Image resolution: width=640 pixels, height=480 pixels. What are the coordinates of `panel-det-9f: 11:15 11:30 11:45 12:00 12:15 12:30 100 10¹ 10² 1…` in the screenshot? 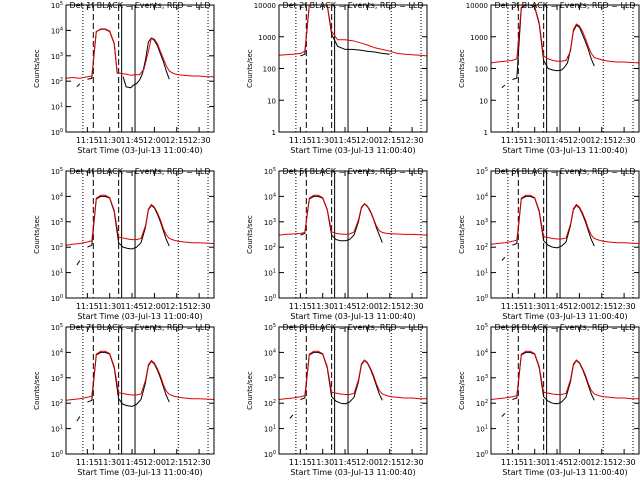 It's located at (549, 400).